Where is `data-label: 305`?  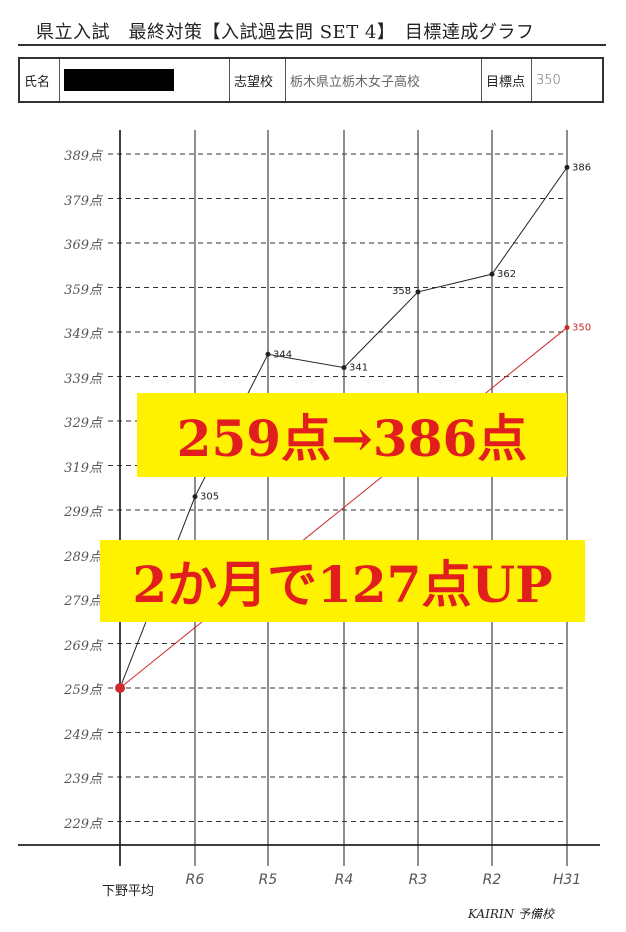 data-label: 305 is located at coordinates (209, 497).